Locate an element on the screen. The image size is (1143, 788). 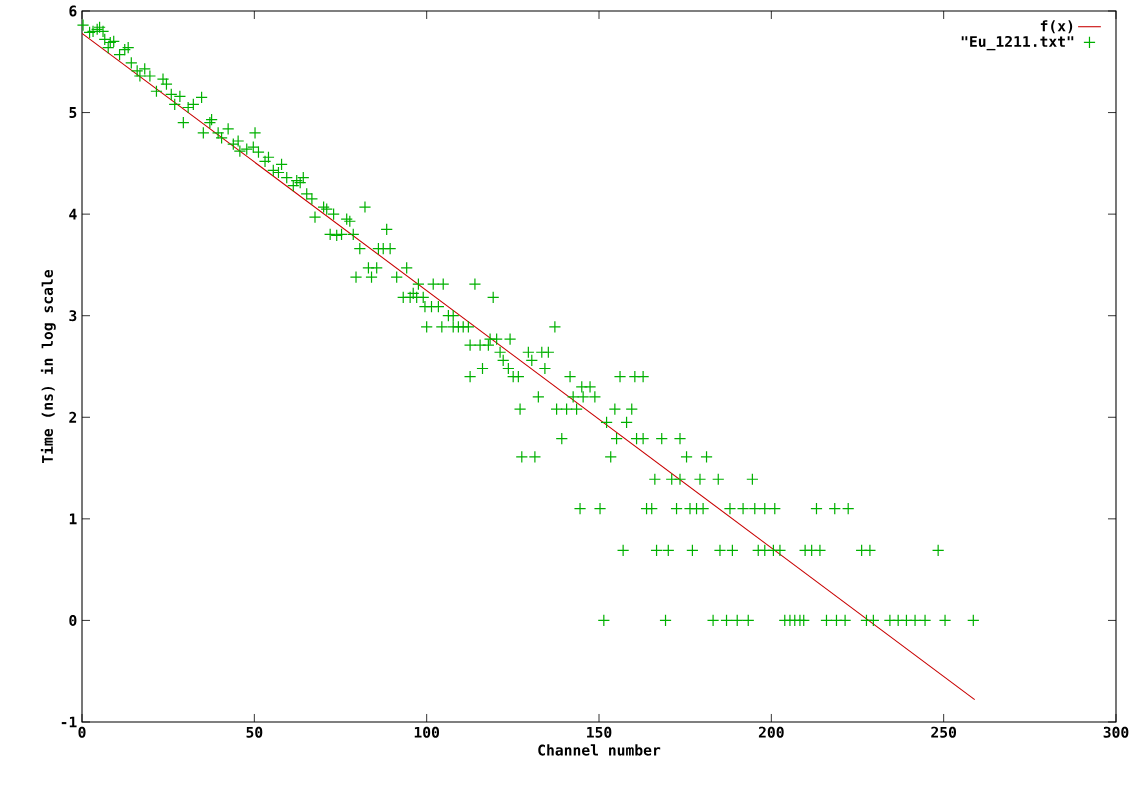
legend-label: "Eu_1211.txt" is located at coordinates (1017, 43).